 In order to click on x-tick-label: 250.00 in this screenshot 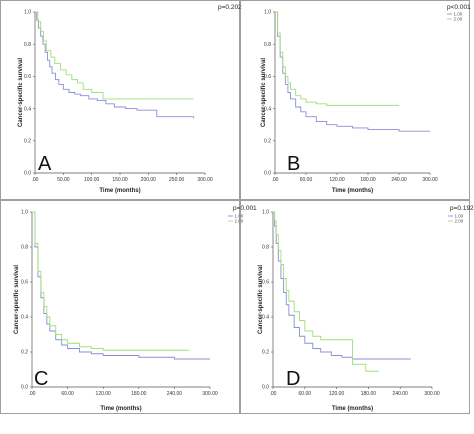, I will do `click(177, 180)`.